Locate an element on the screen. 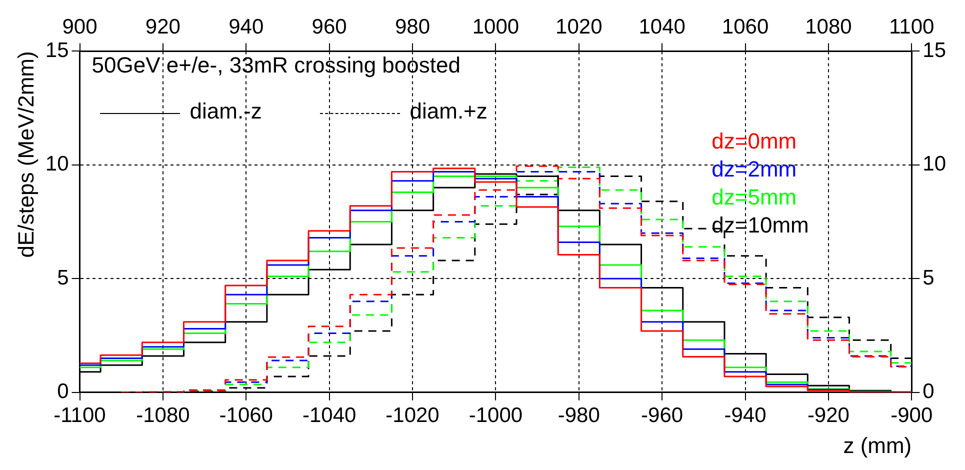 This screenshot has width=965, height=470. text: dz=5mm is located at coordinates (754, 197).